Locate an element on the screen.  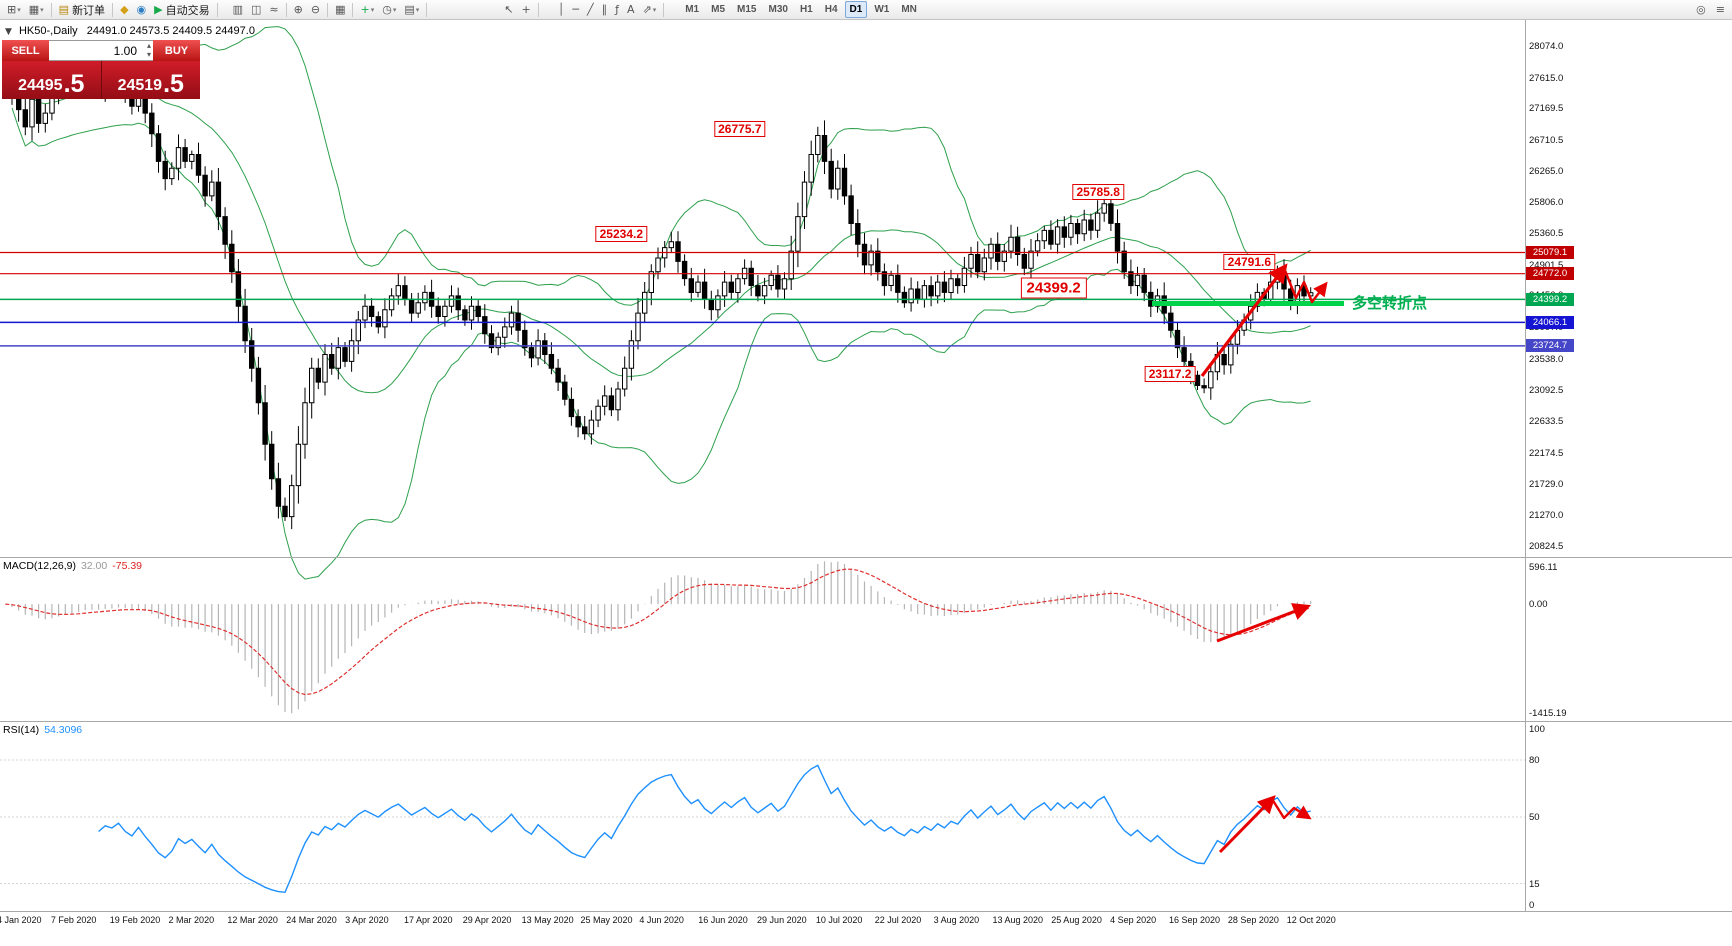
sell-button: SELL is located at coordinates (25, 50).